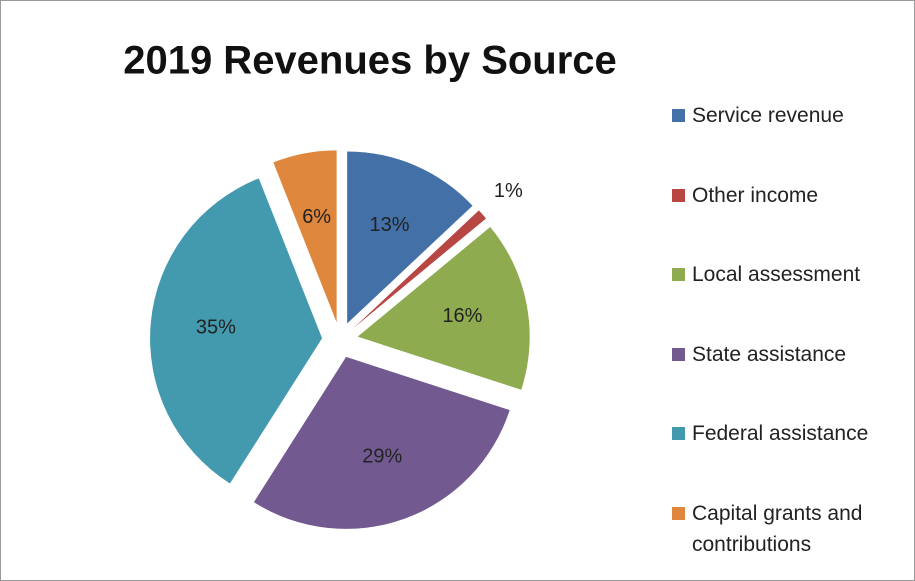 The height and width of the screenshot is (581, 915). I want to click on data-label: 13%, so click(389, 225).